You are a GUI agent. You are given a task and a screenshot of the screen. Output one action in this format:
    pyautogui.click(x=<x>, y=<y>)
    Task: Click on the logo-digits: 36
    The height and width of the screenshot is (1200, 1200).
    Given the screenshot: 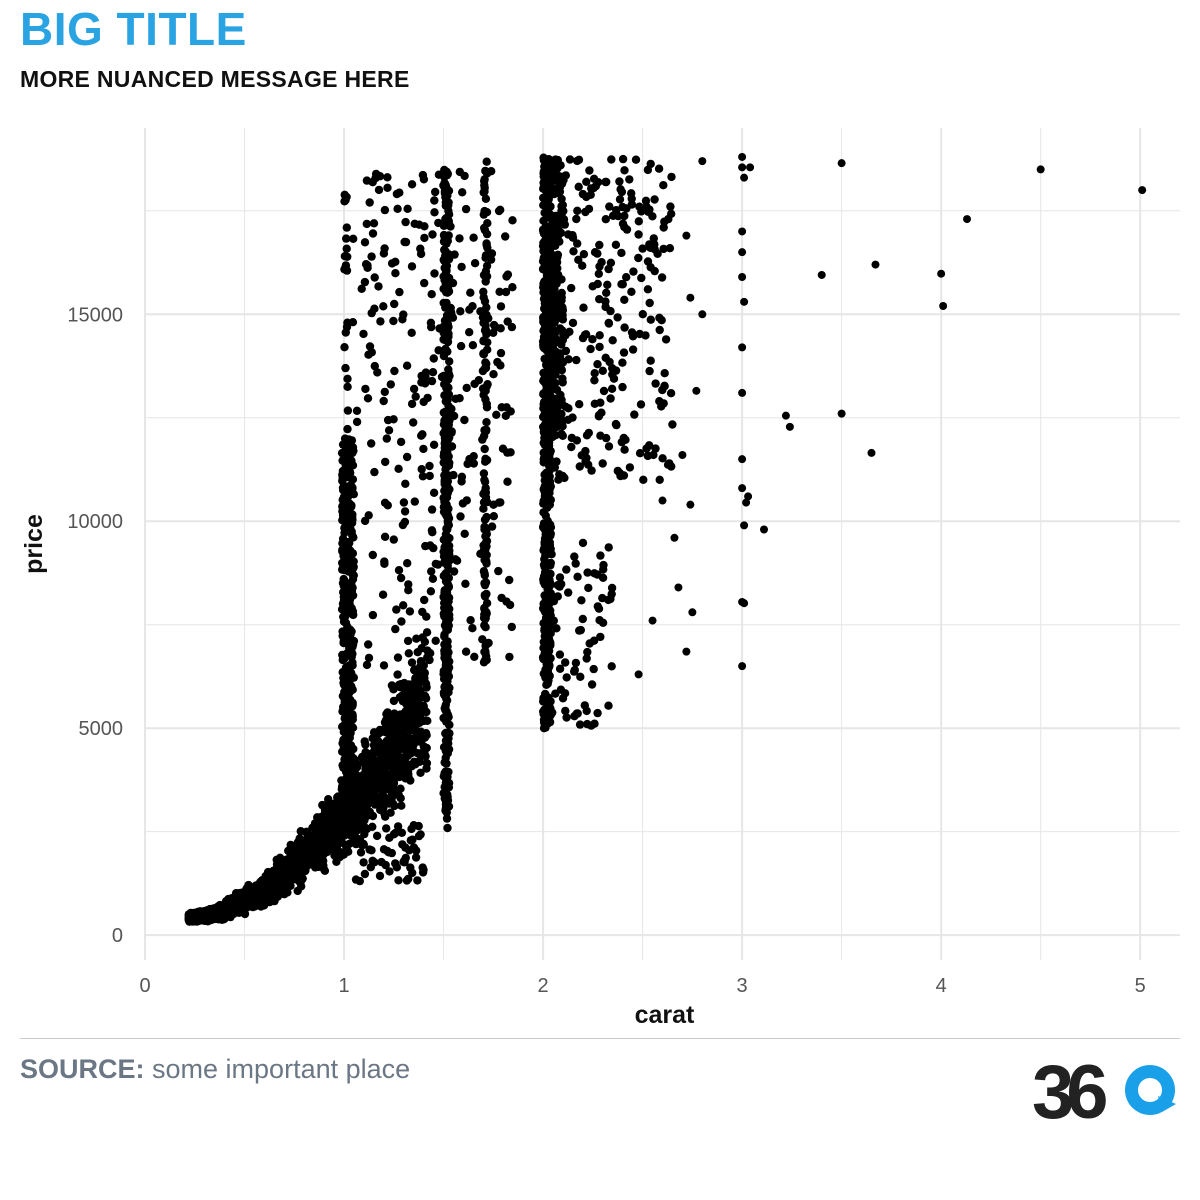 What is the action you would take?
    pyautogui.click(x=1069, y=1088)
    